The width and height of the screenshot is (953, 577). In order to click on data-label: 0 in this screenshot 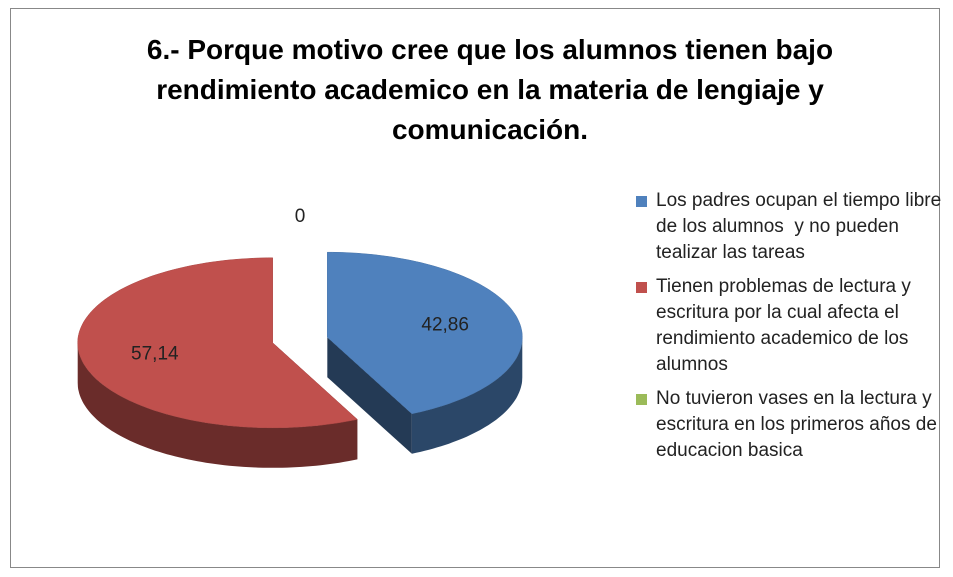, I will do `click(300, 216)`.